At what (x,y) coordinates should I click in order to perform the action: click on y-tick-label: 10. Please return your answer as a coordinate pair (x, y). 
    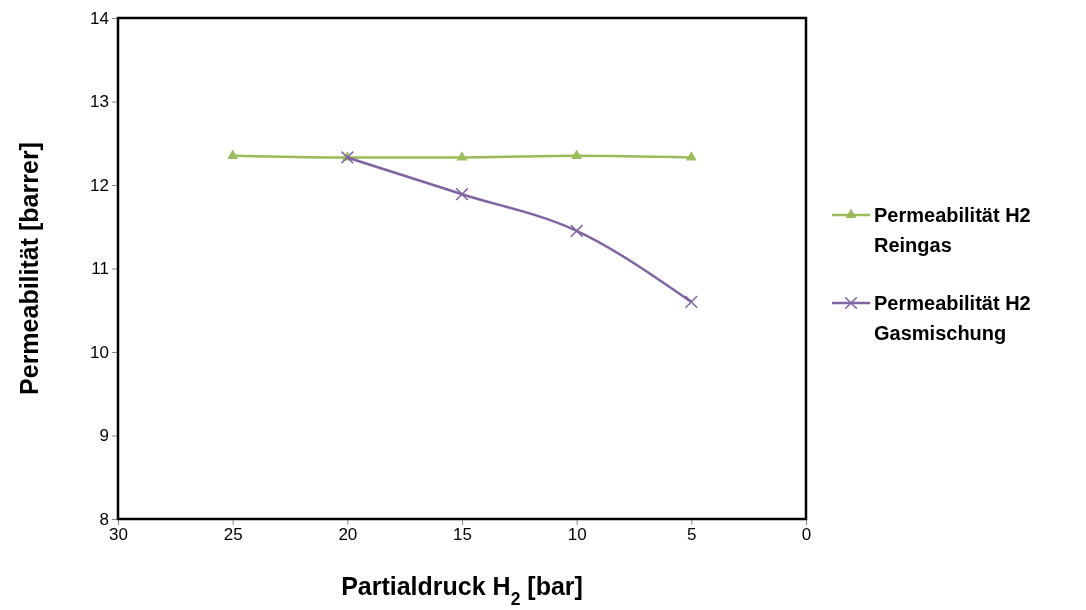
    Looking at the image, I should click on (99, 352).